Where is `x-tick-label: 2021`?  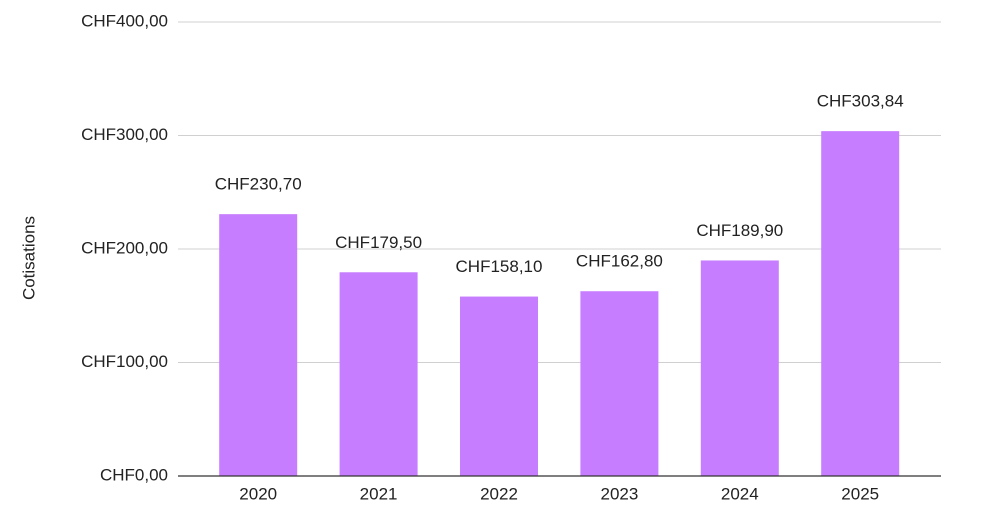
x-tick-label: 2021 is located at coordinates (379, 493).